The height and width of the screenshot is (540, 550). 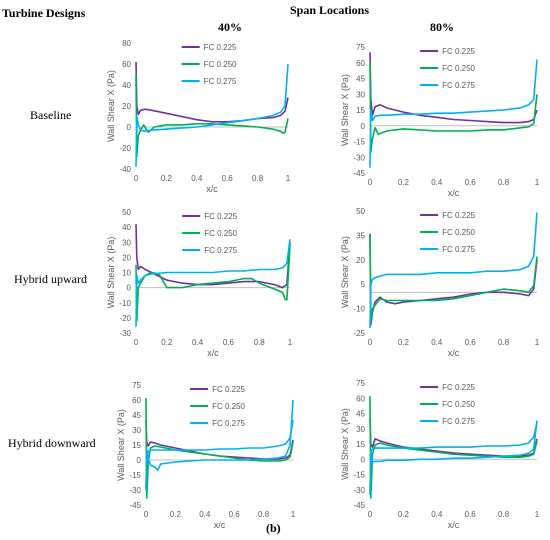 I want to click on y-tick-label: -40, so click(x=125, y=169).